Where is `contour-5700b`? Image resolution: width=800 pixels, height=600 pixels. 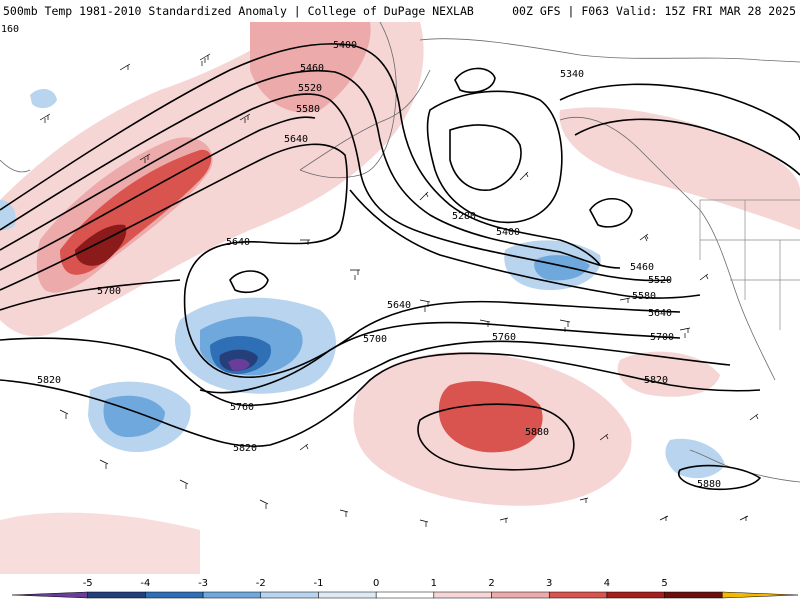 contour-5700b is located at coordinates (440, 357).